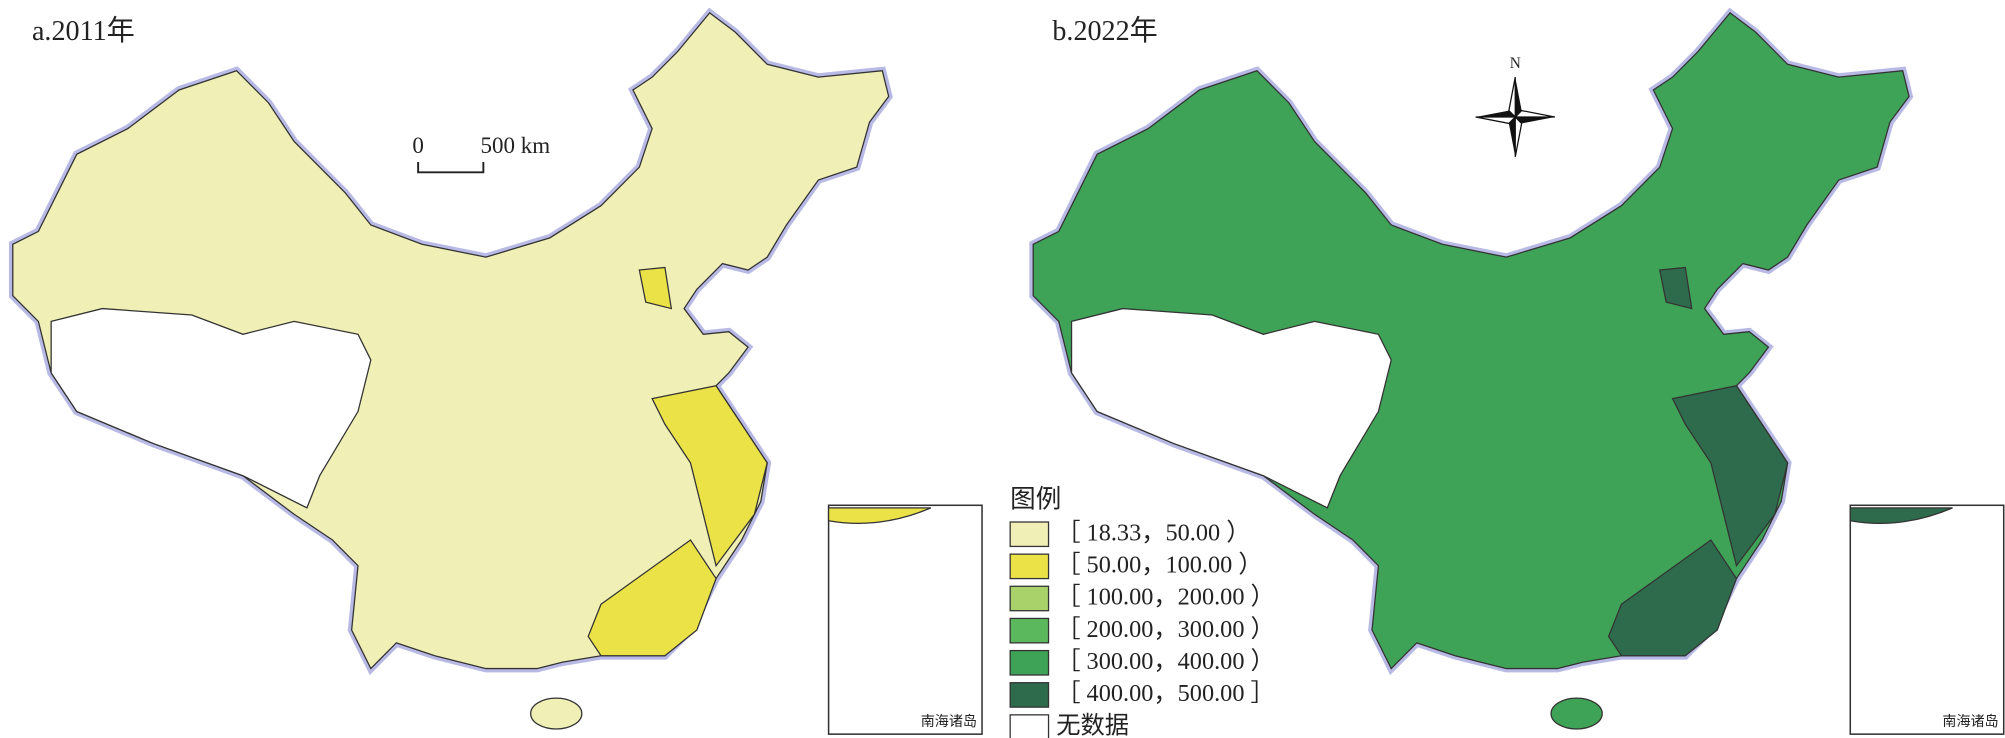  Describe the element at coordinates (1165, 629) in the screenshot. I see `legend-label: ［ 200.00，300.00 ）` at that location.